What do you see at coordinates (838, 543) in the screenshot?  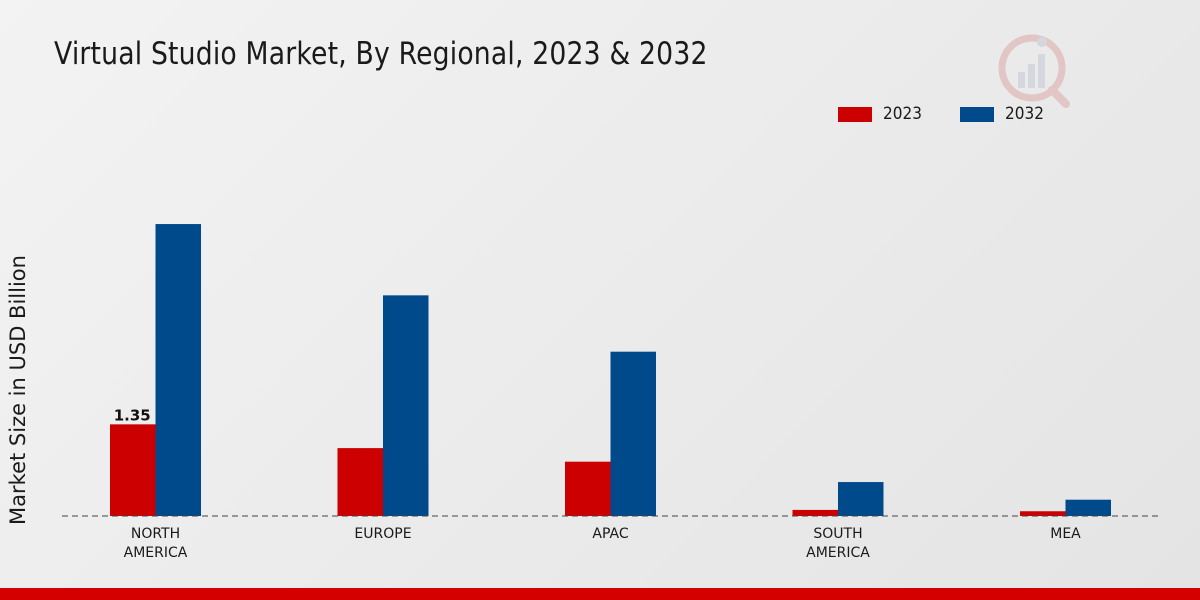 I see `x-tick-label-3: SOUTH AMERICA` at bounding box center [838, 543].